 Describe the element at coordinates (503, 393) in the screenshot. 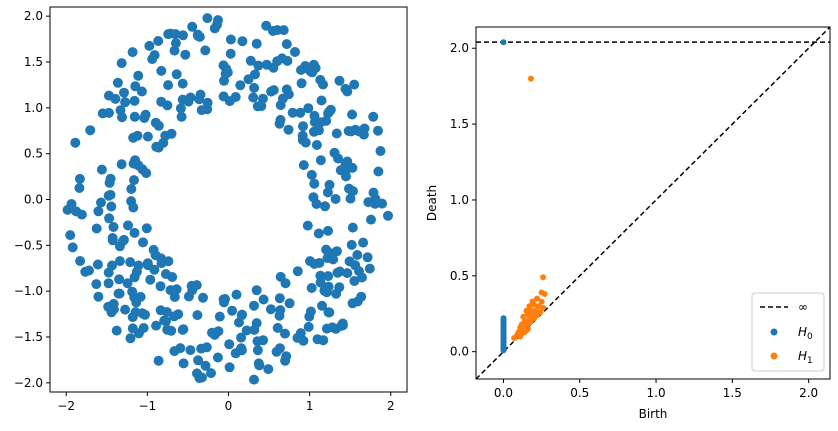

I see `x-tick-label: 0.0` at that location.